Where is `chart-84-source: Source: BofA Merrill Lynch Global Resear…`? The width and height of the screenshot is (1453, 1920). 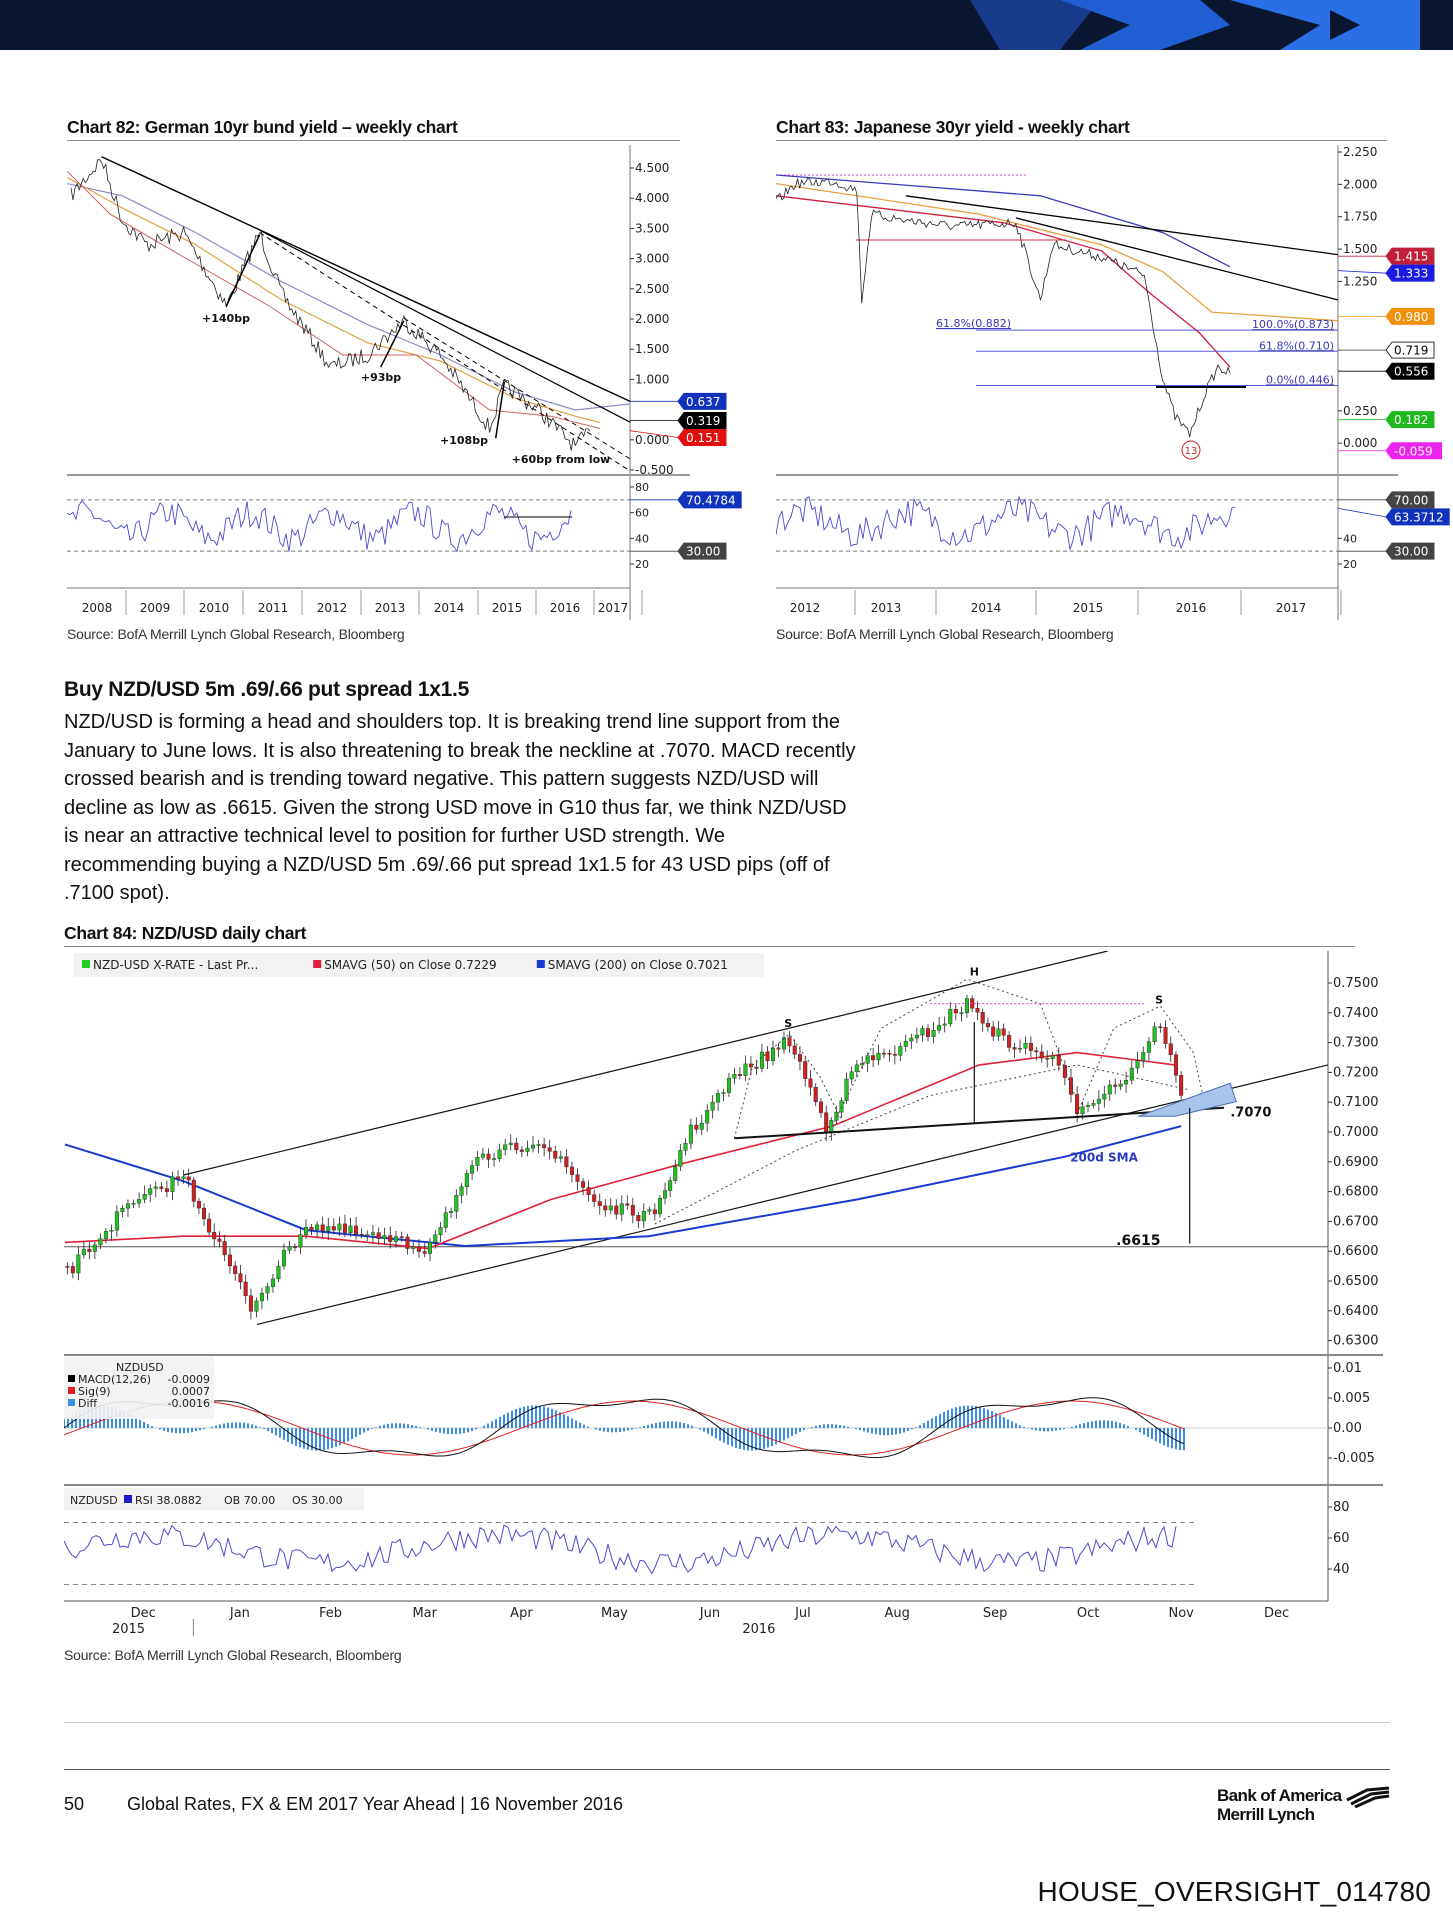
chart-84-source: Source: BofA Merrill Lynch Global Resear… is located at coordinates (233, 1655).